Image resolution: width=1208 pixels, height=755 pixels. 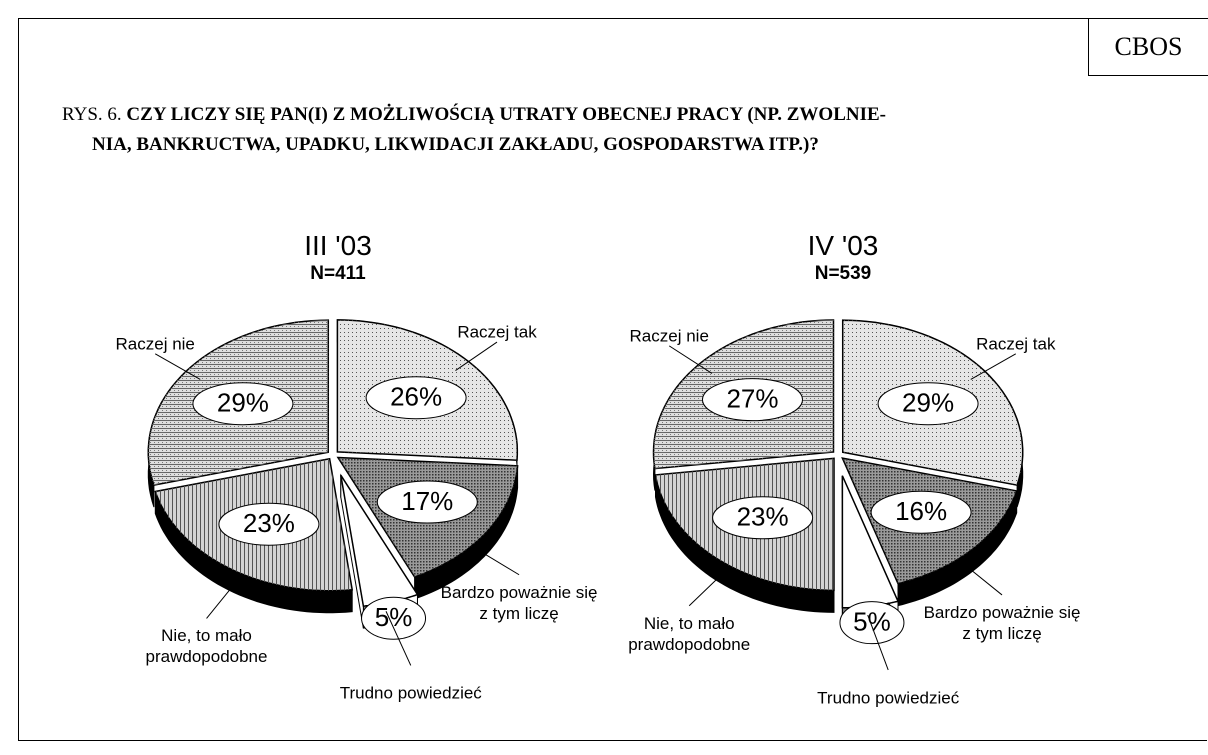 What do you see at coordinates (92, 114) in the screenshot?
I see `figure-label: RYS. 6.` at bounding box center [92, 114].